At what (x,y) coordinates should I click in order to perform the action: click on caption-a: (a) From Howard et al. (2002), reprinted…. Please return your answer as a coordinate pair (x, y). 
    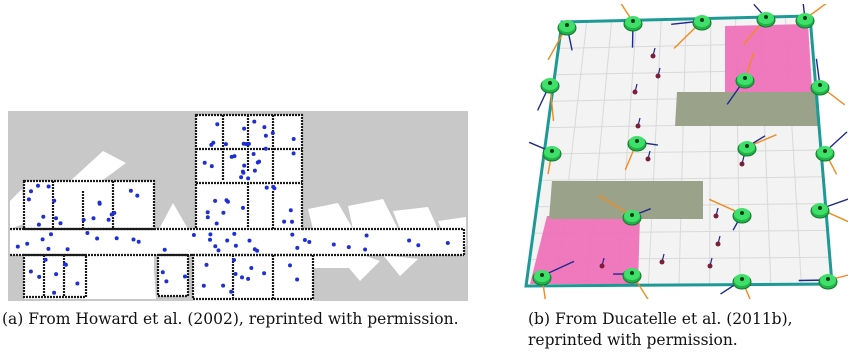
    Looking at the image, I should click on (230, 319).